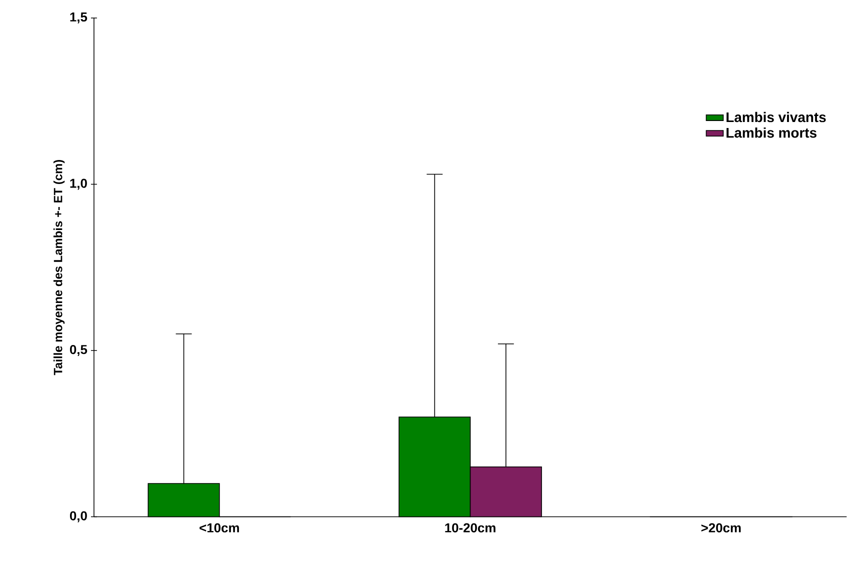  I want to click on legend-label: Lambis morts, so click(771, 133).